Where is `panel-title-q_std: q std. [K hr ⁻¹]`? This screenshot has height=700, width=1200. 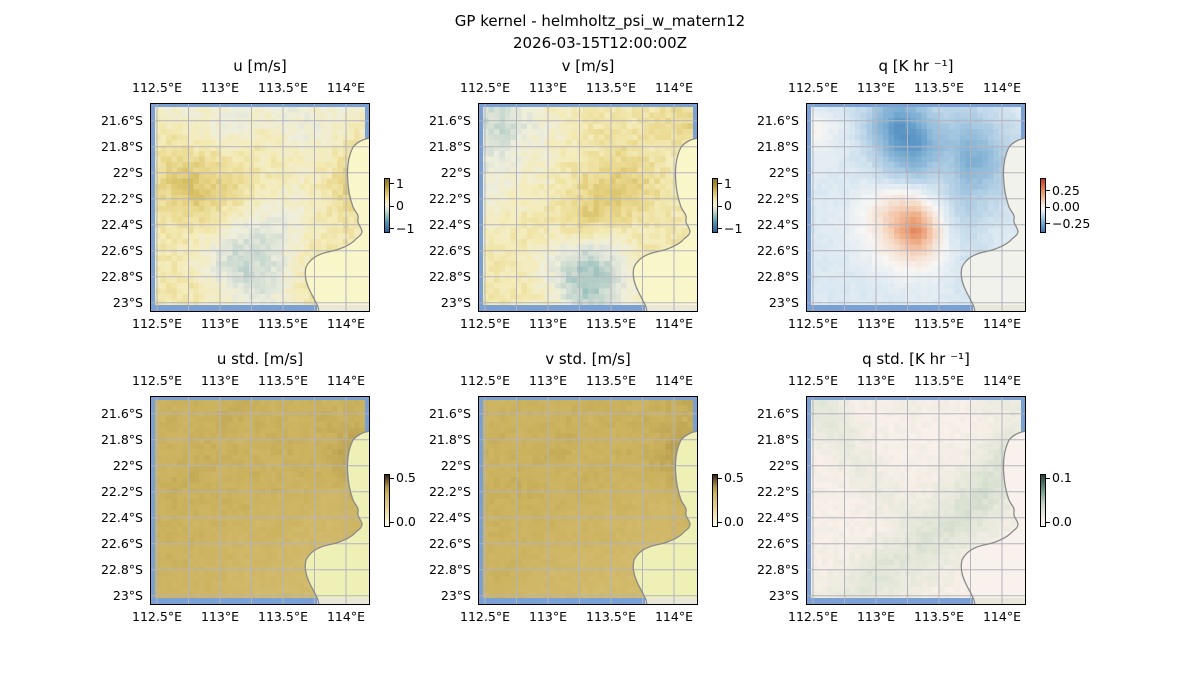
panel-title-q_std: q std. [K hr ⁻¹] is located at coordinates (916, 359).